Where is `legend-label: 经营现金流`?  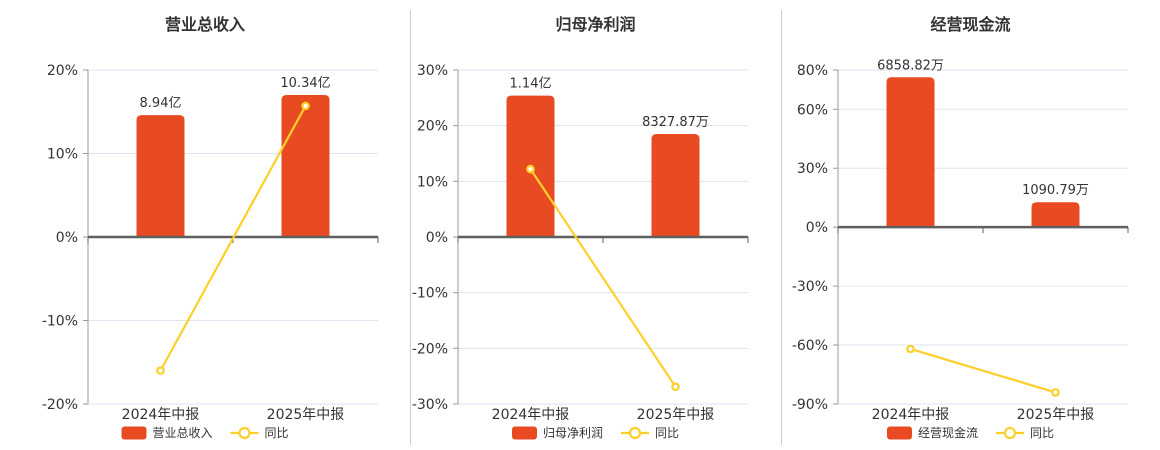 legend-label: 经营现金流 is located at coordinates (948, 432).